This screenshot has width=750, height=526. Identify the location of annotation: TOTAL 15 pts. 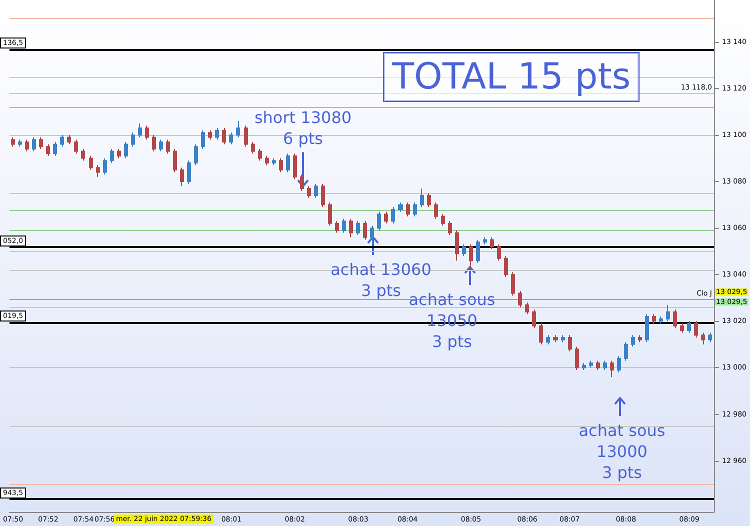
(511, 77).